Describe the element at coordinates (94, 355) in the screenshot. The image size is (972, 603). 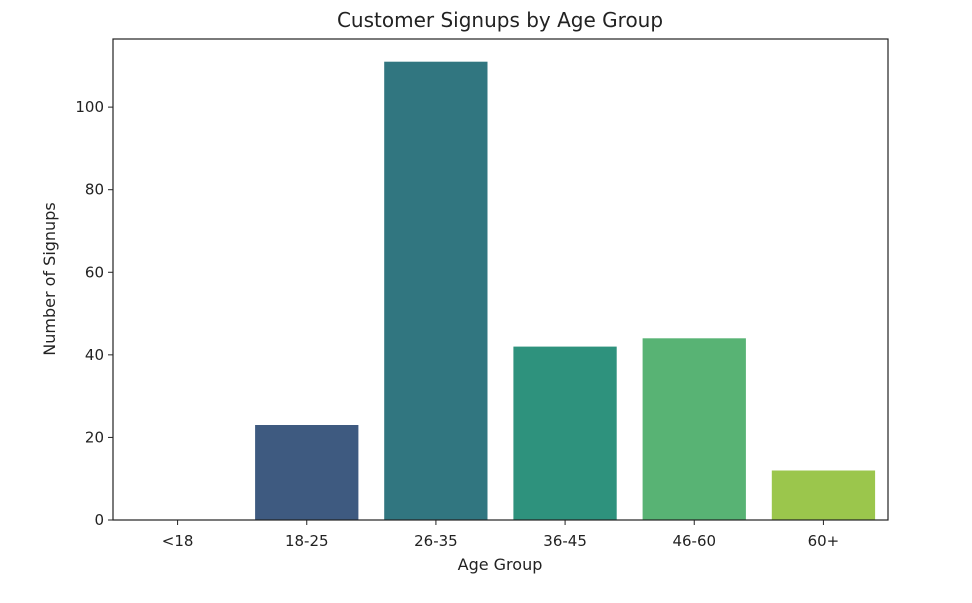
I see `y-tick-label: 40` at that location.